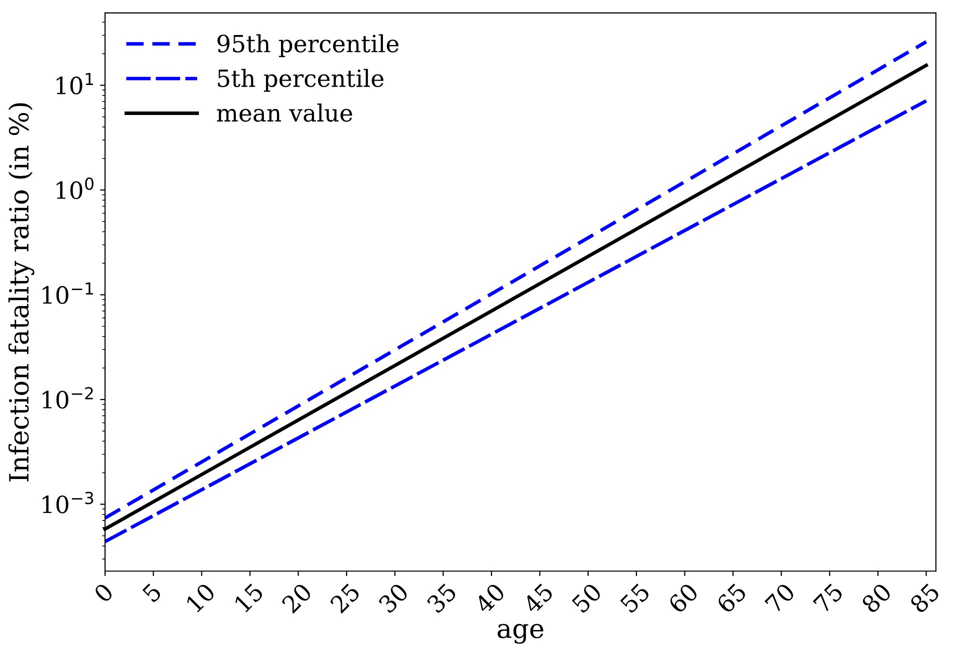 The height and width of the screenshot is (649, 955). Describe the element at coordinates (876, 598) in the screenshot. I see `x-tick-label: 80` at that location.